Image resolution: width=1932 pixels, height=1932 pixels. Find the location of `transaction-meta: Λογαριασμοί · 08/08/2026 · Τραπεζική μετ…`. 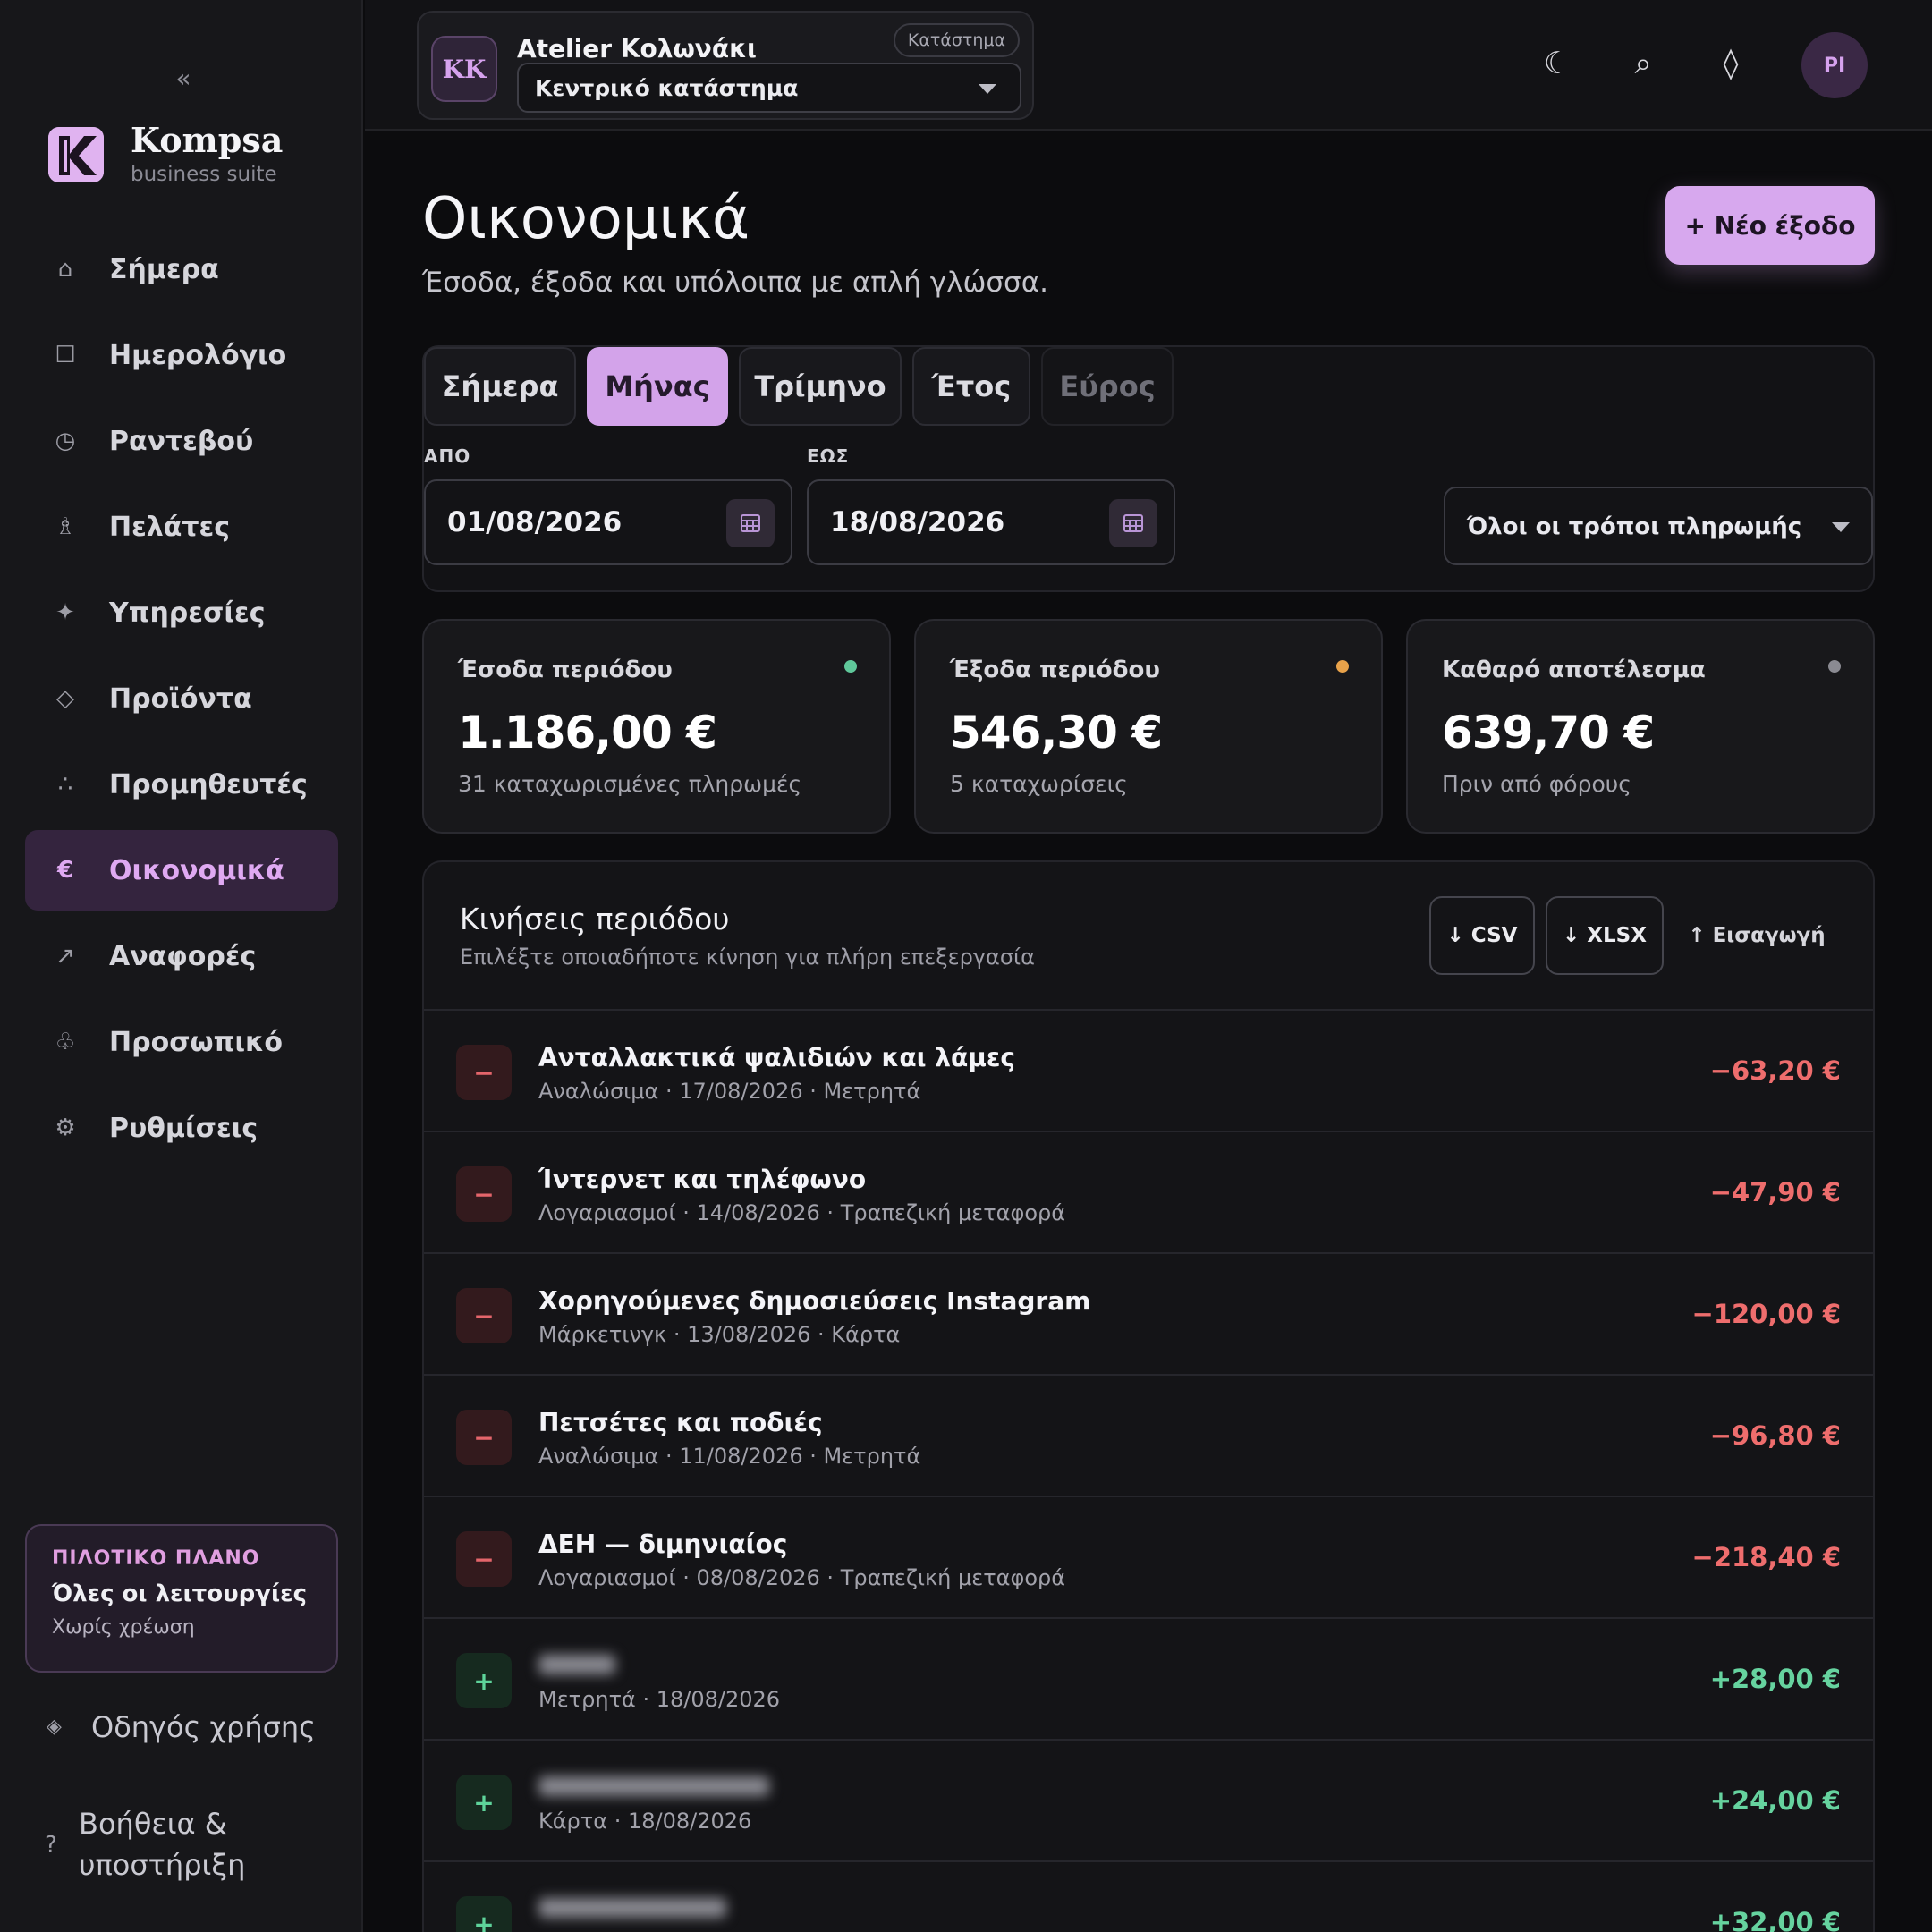

transaction-meta: Λογαριασμοί · 08/08/2026 · Τραπεζική μετ… is located at coordinates (802, 1577).